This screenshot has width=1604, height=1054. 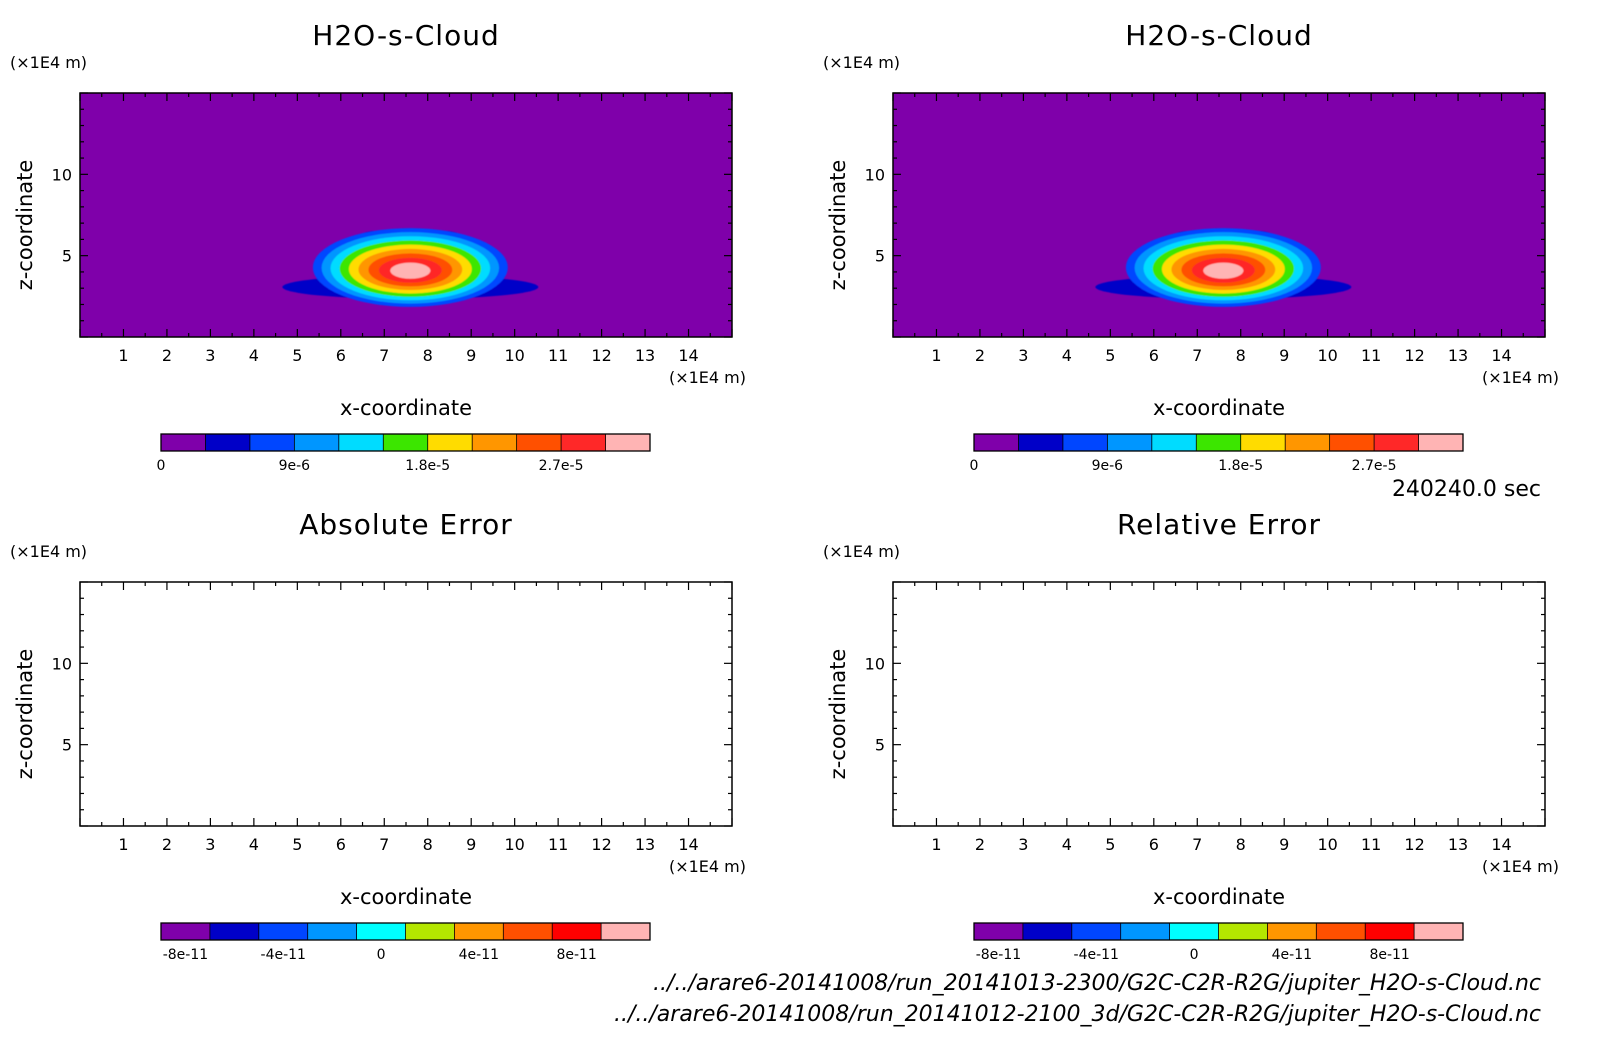 I want to click on panel-title: Absolute Error, so click(x=406, y=524).